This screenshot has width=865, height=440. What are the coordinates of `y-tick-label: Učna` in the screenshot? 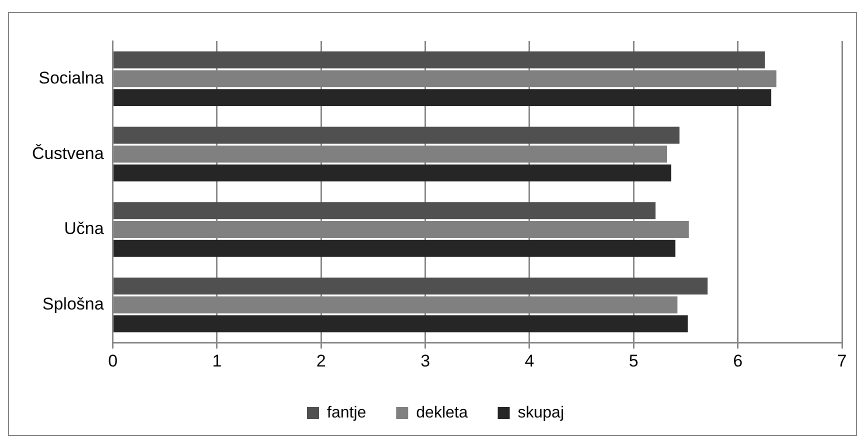 It's located at (84, 228).